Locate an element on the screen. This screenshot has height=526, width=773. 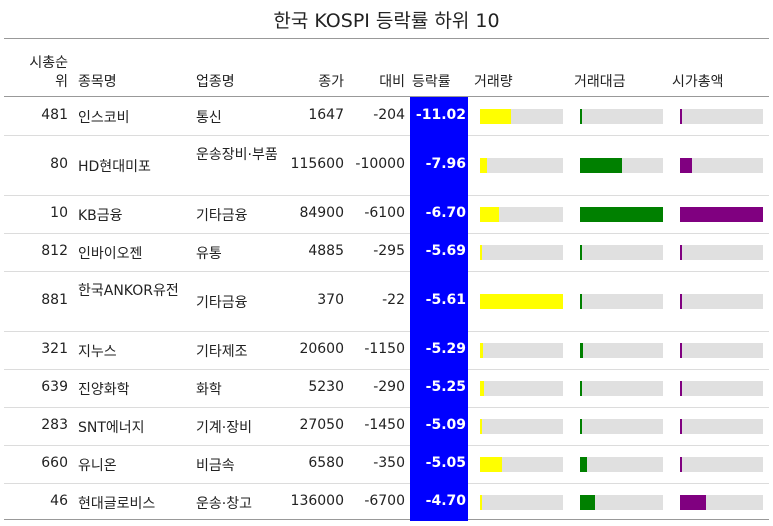
name-cell: 인바이오젠 is located at coordinates (110, 254).